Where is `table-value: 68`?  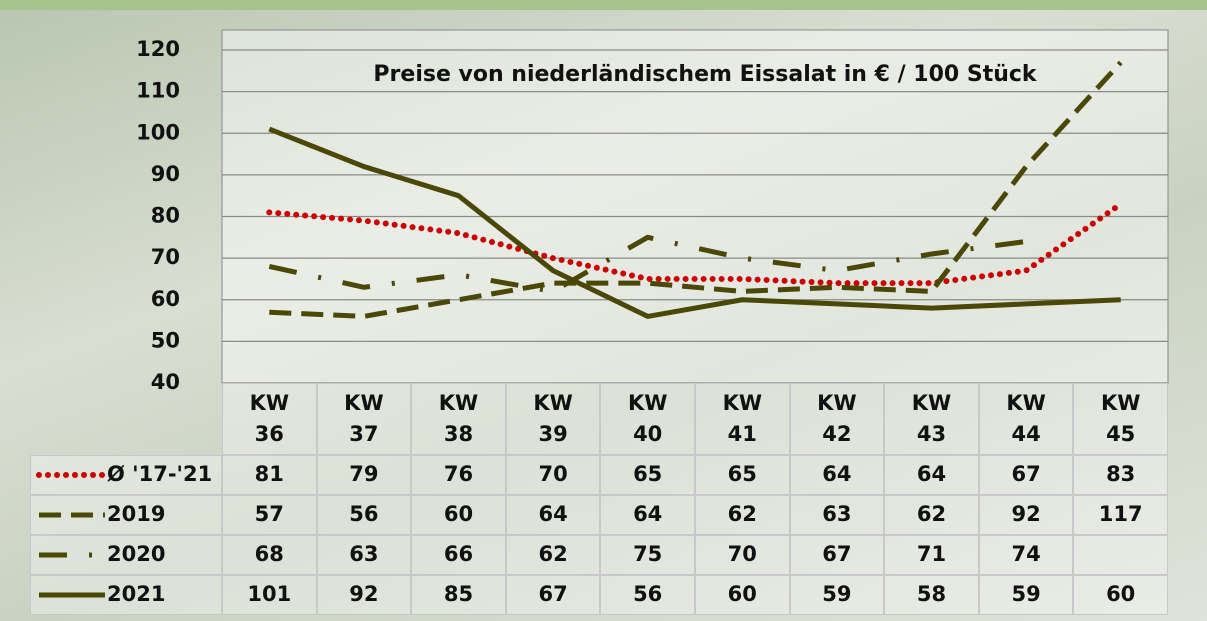 table-value: 68 is located at coordinates (269, 555).